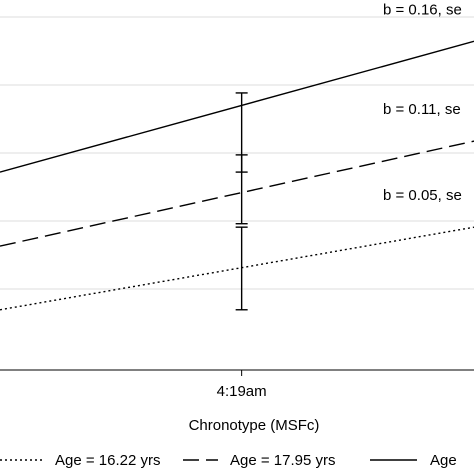  What do you see at coordinates (443, 460) in the screenshot?
I see `legend-label-solid: Age` at bounding box center [443, 460].